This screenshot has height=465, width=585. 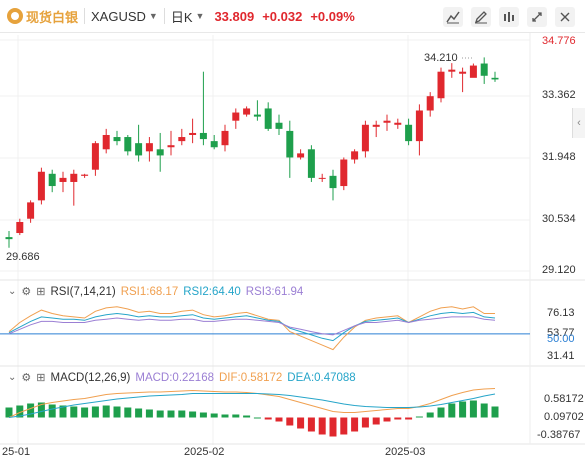 What do you see at coordinates (52, 17) in the screenshot?
I see `brand-name: 现货白银` at bounding box center [52, 17].